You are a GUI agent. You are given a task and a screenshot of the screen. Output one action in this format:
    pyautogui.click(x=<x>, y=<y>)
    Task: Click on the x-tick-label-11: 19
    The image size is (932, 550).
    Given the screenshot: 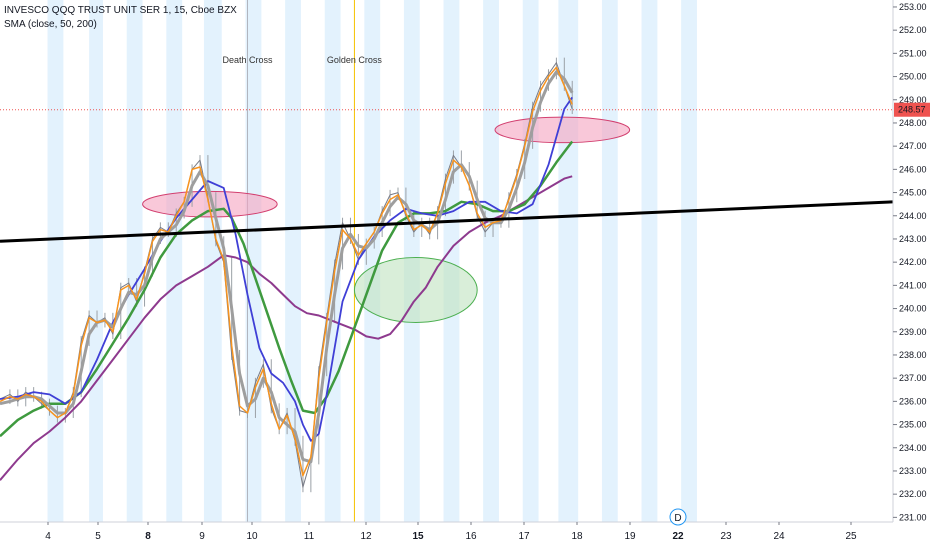 What is the action you would take?
    pyautogui.click(x=630, y=536)
    